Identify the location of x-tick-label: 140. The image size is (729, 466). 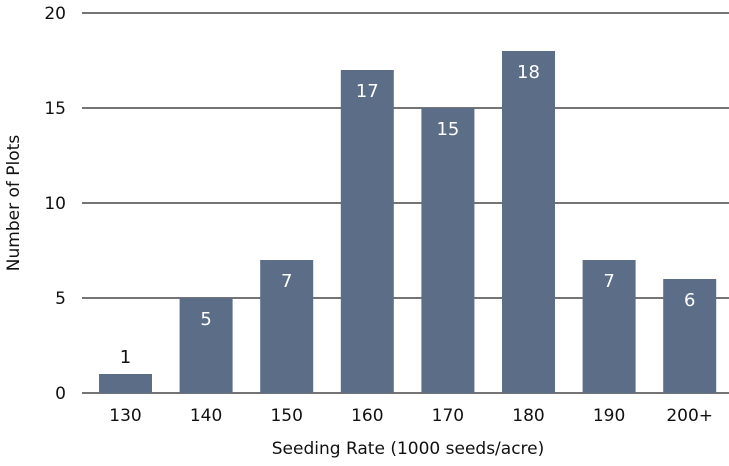
(206, 416).